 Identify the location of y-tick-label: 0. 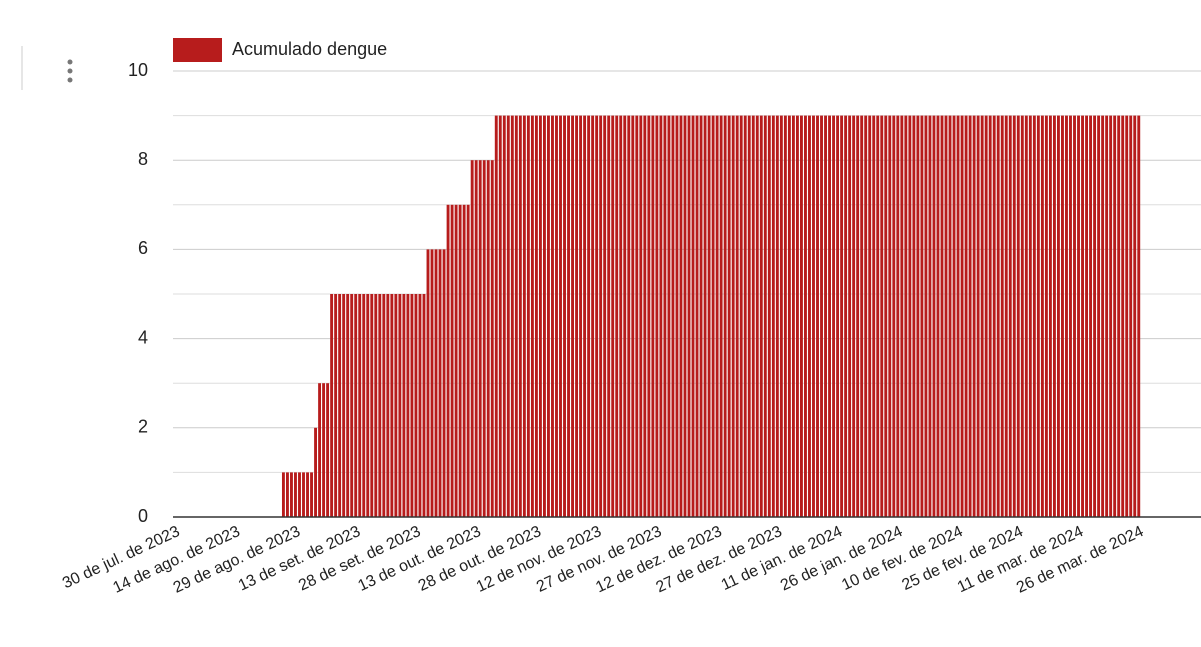
(143, 516).